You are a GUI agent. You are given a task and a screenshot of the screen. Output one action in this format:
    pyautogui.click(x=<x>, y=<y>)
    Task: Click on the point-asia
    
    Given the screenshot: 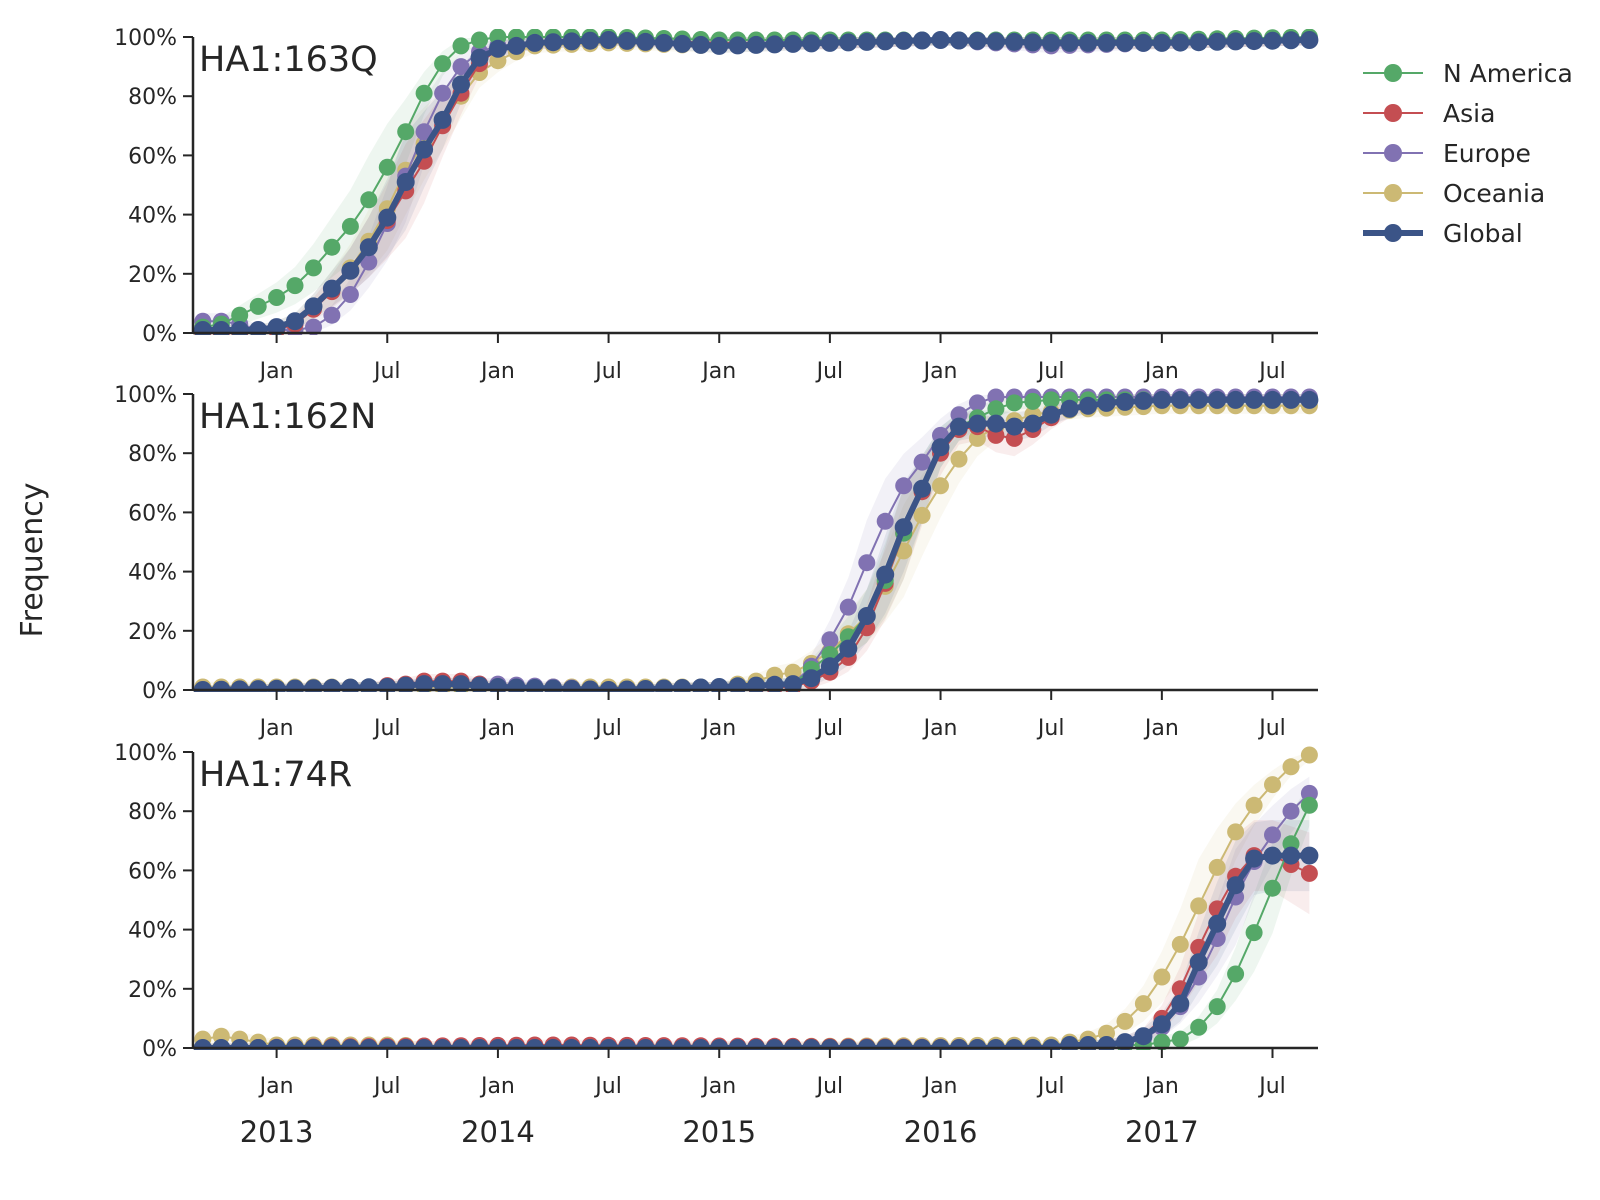 What is the action you would take?
    pyautogui.click(x=1309, y=873)
    